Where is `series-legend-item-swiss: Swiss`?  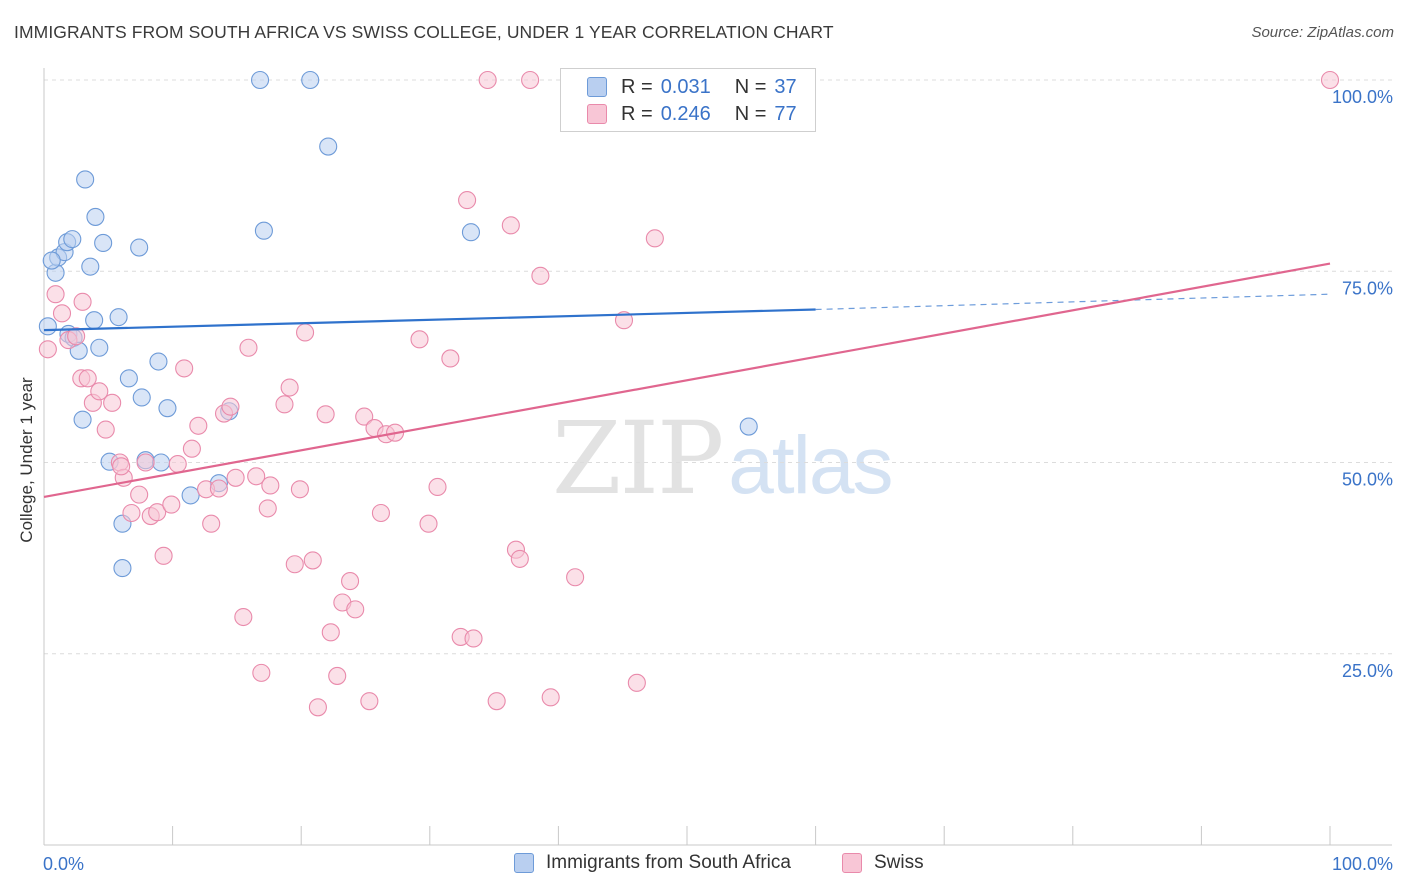 series-legend-item-swiss: Swiss is located at coordinates (883, 863).